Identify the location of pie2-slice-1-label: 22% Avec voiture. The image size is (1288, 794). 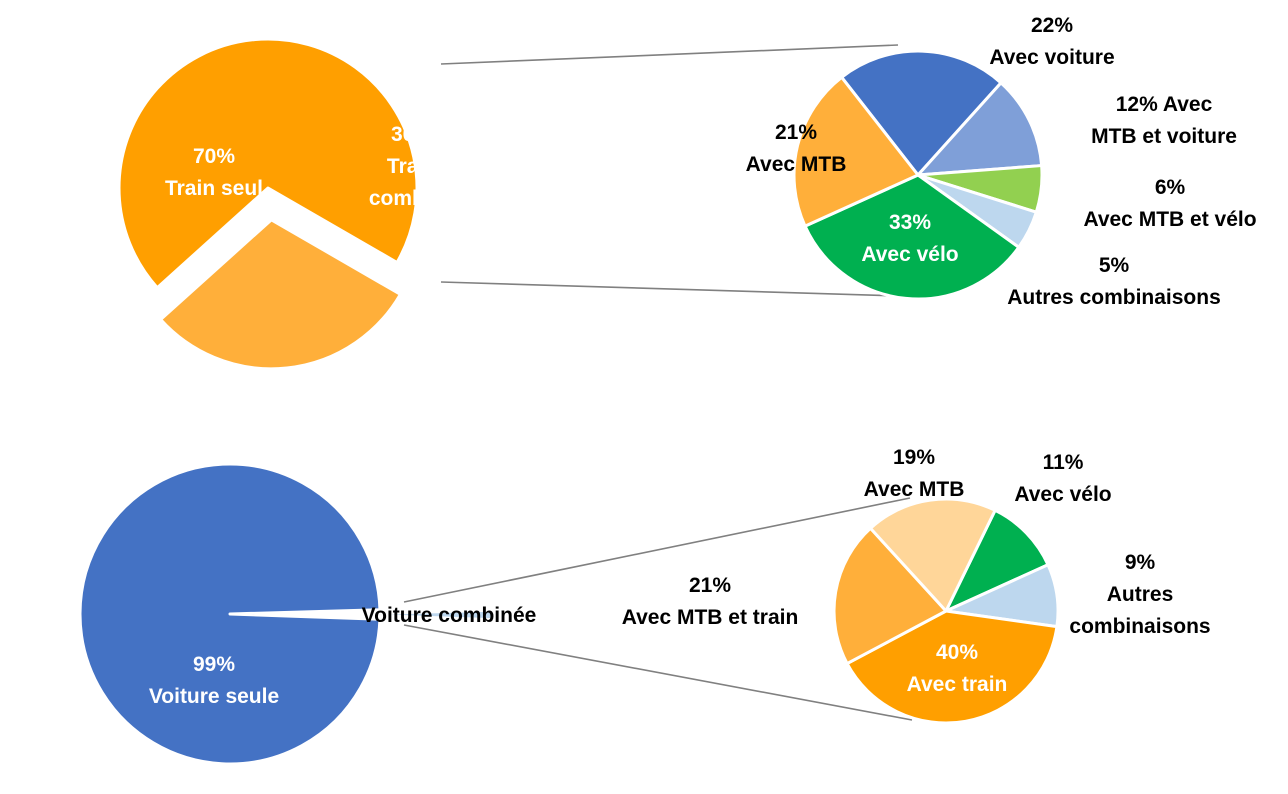
(1051, 41).